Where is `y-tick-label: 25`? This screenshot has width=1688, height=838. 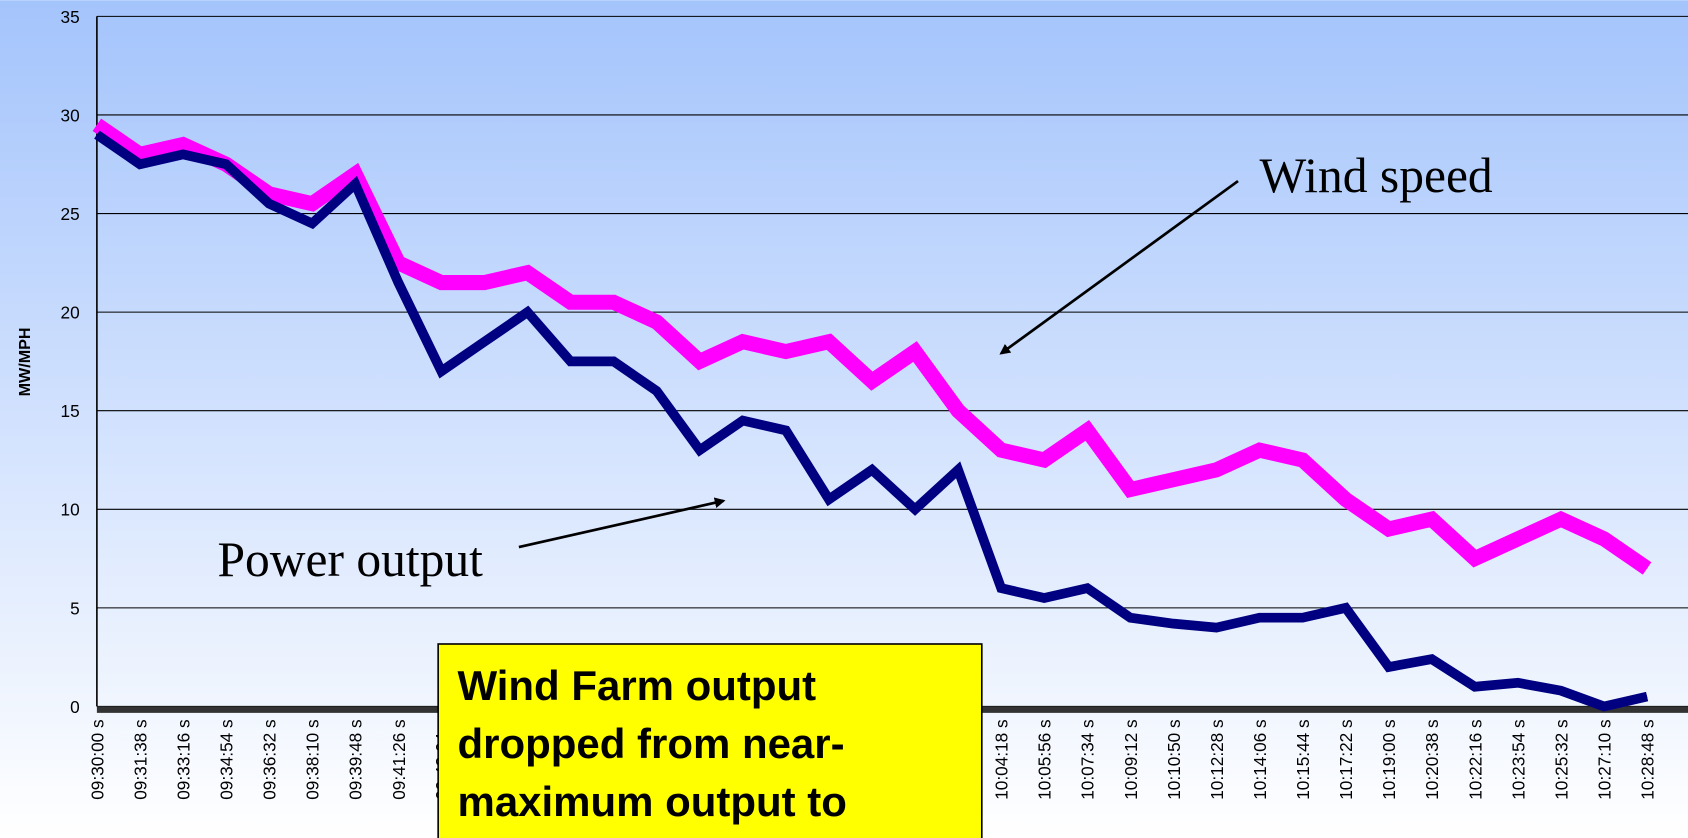 y-tick-label: 25 is located at coordinates (70, 214).